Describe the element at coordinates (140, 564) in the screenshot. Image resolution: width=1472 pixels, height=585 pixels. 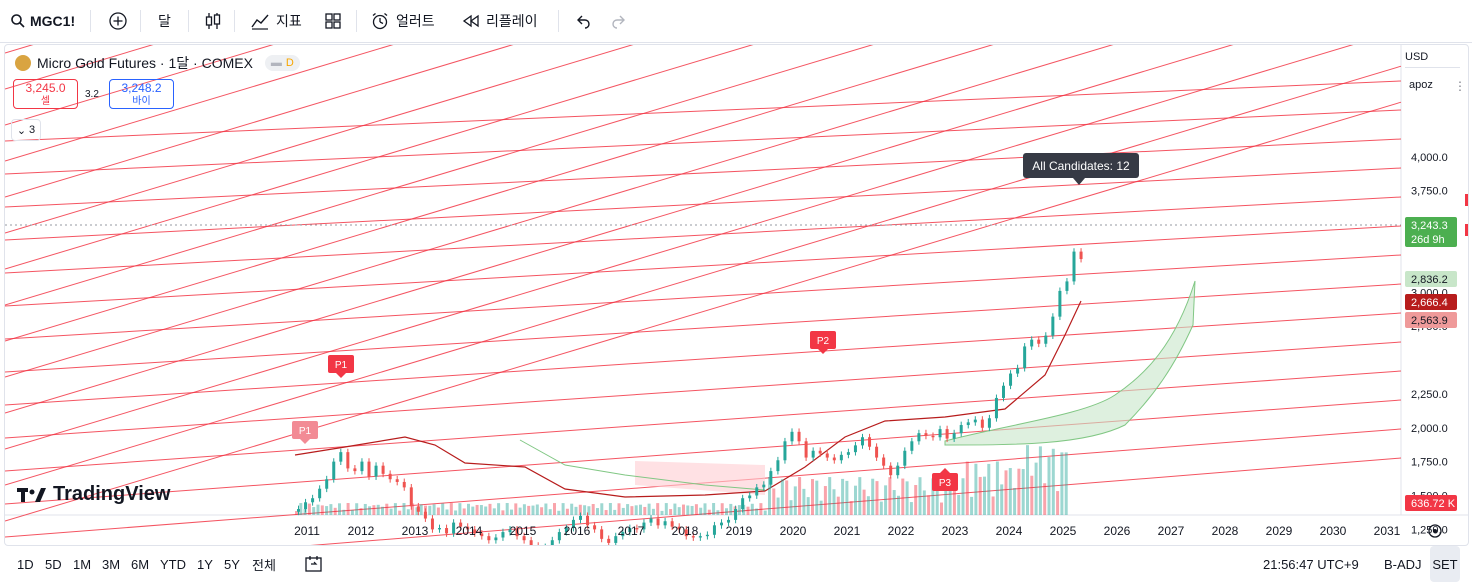
I see `timeframe-6m: 6M` at that location.